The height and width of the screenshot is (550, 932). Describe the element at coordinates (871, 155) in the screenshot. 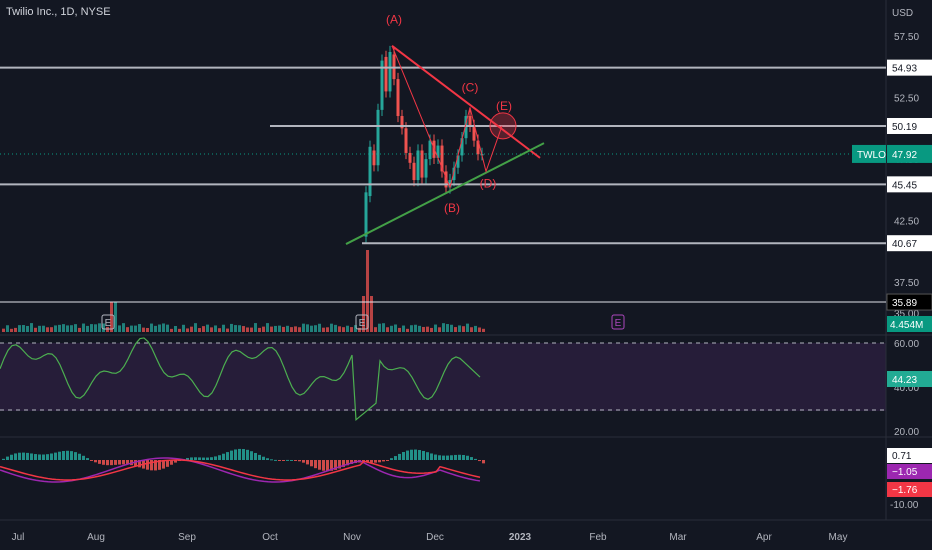

I see `symbol-badge-label: TWLO` at that location.